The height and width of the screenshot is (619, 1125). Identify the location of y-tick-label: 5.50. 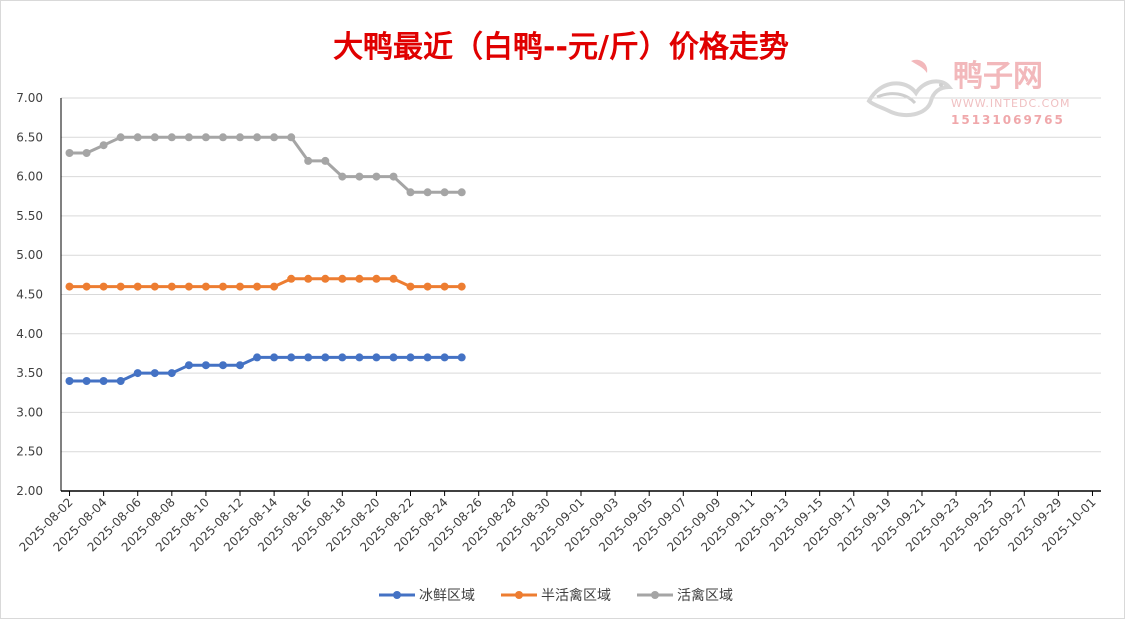
(29, 216).